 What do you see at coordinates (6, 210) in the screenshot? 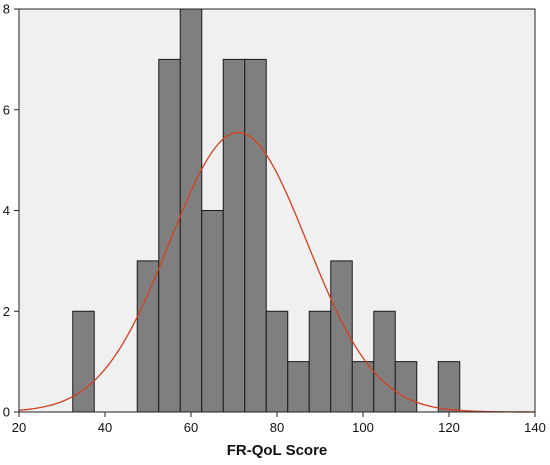
I see `y-tick-label: 4` at bounding box center [6, 210].